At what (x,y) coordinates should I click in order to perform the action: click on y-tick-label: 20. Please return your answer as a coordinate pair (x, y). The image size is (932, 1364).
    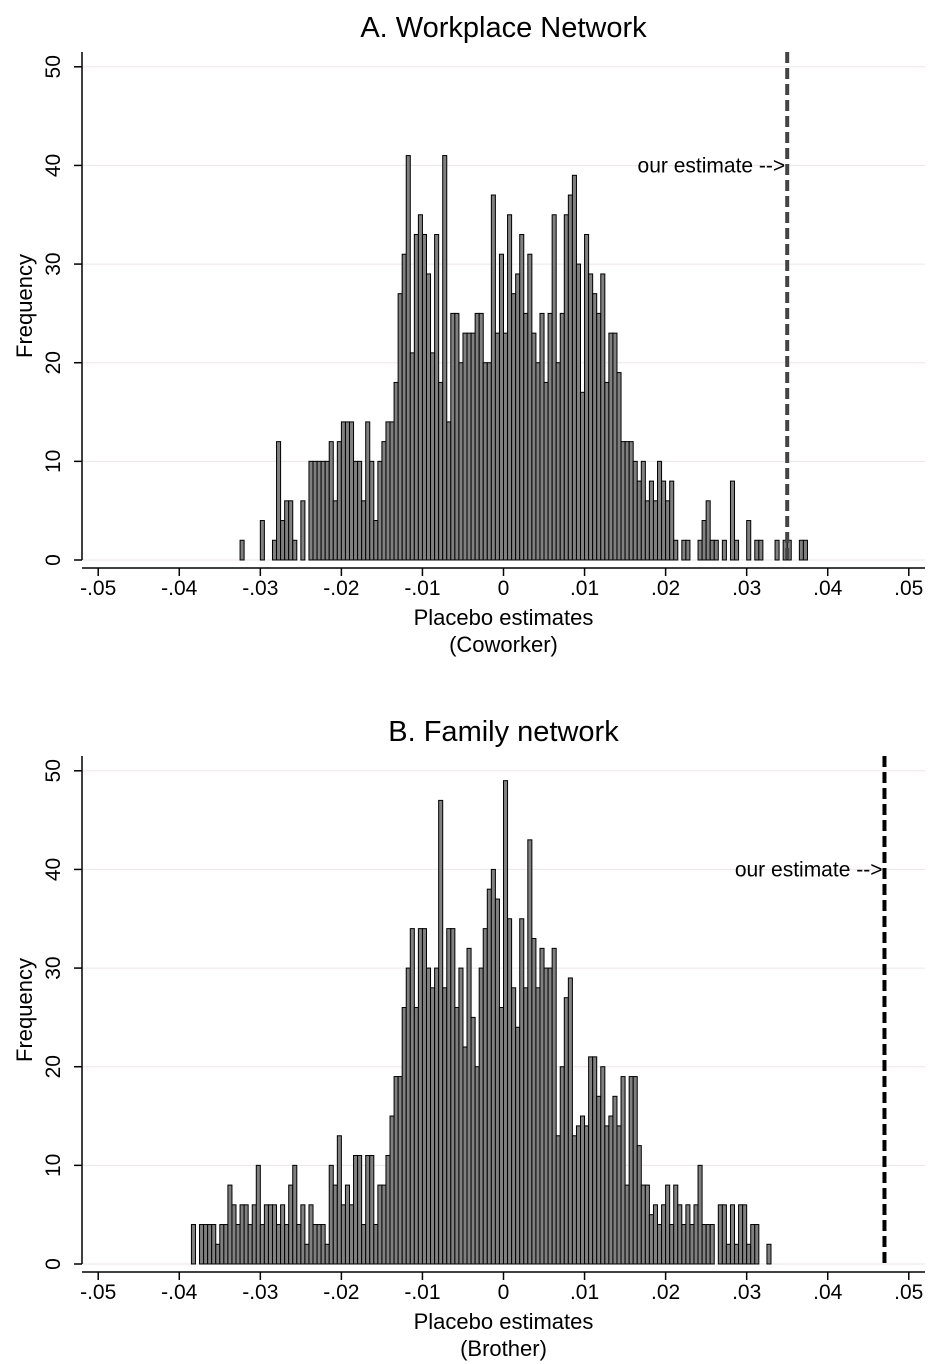
    Looking at the image, I should click on (53, 1066).